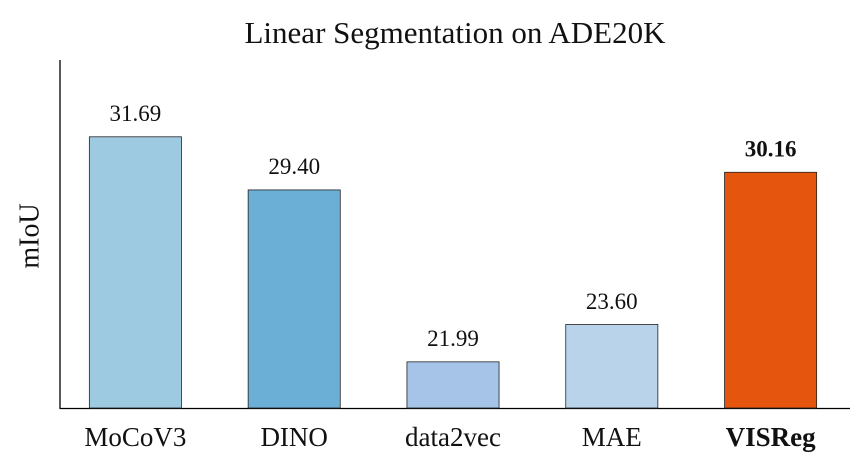 This screenshot has width=864, height=474. I want to click on x-tick-label: VISReg, so click(771, 437).